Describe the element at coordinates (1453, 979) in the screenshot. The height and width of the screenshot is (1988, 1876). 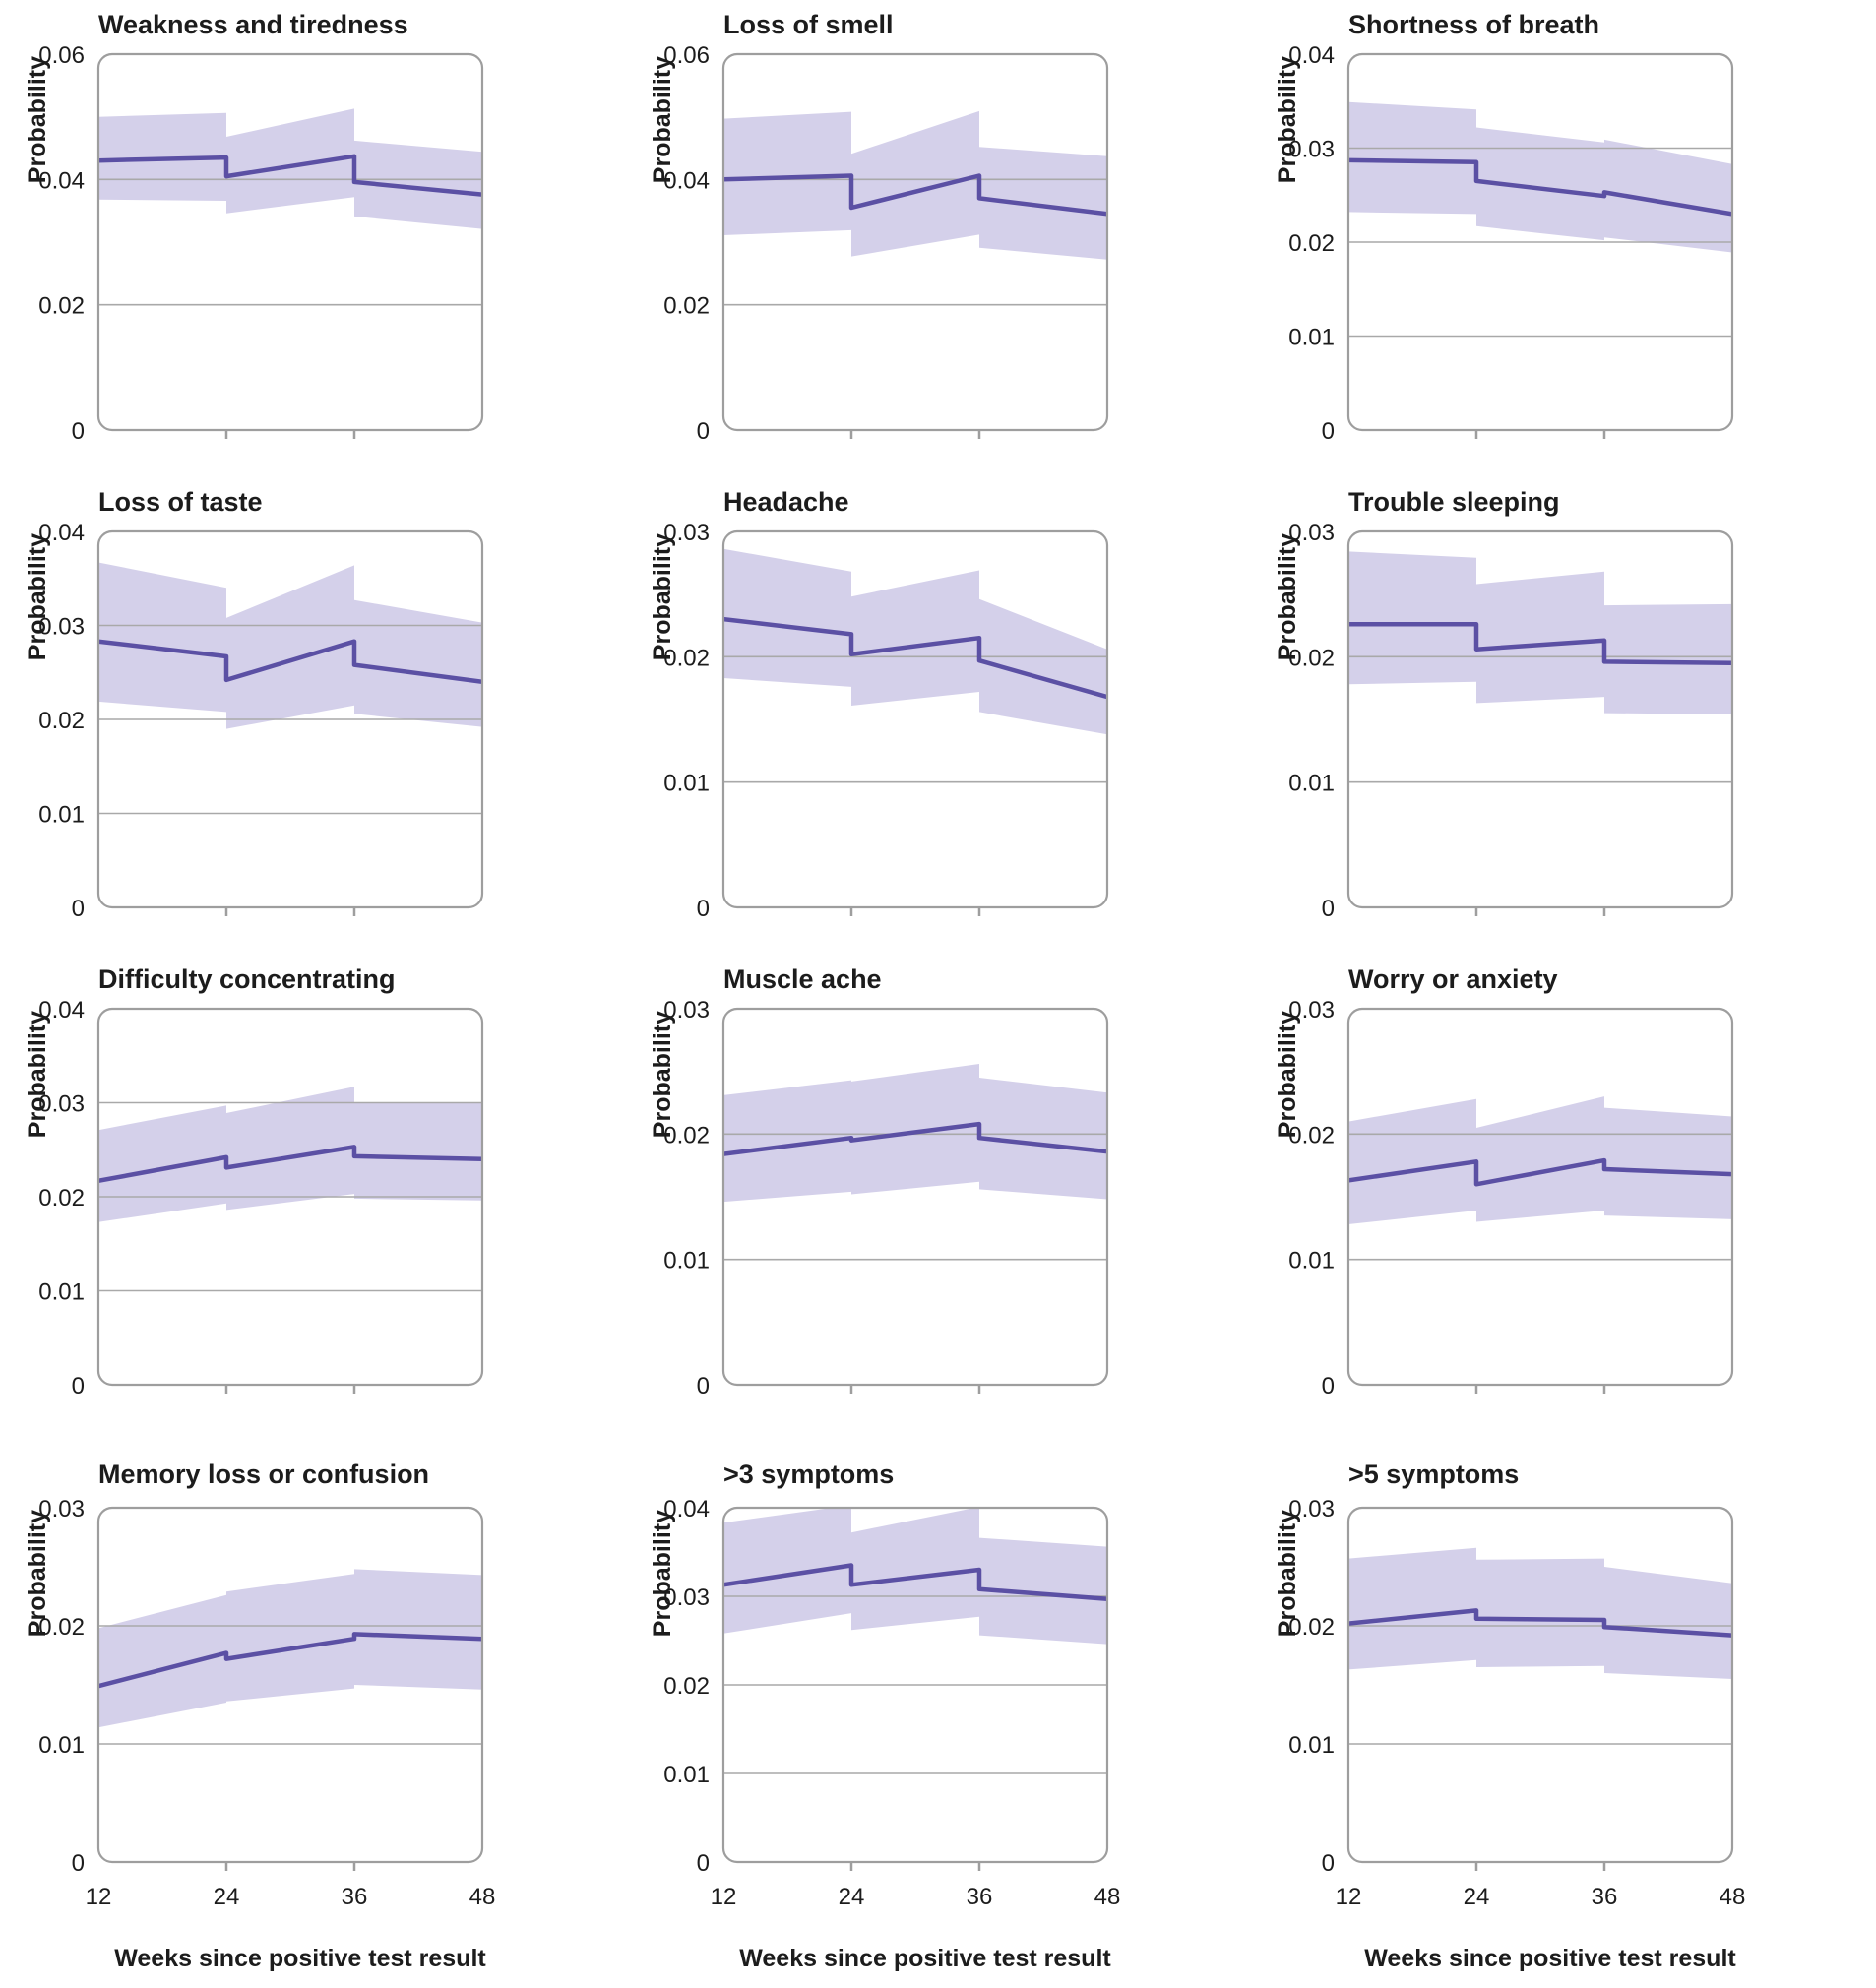
I see `chart-title: Worry or anxiety` at that location.